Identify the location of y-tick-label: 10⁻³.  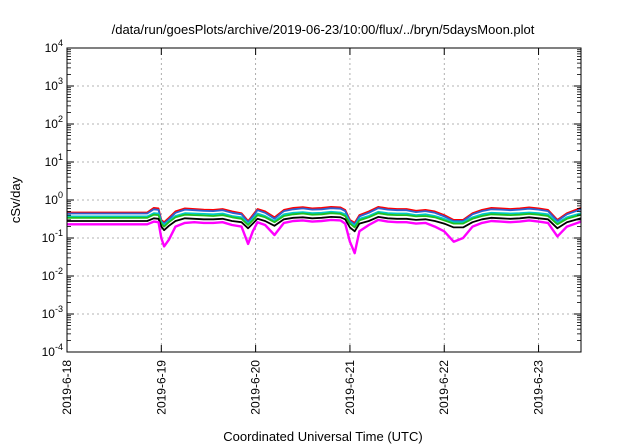
(52, 312).